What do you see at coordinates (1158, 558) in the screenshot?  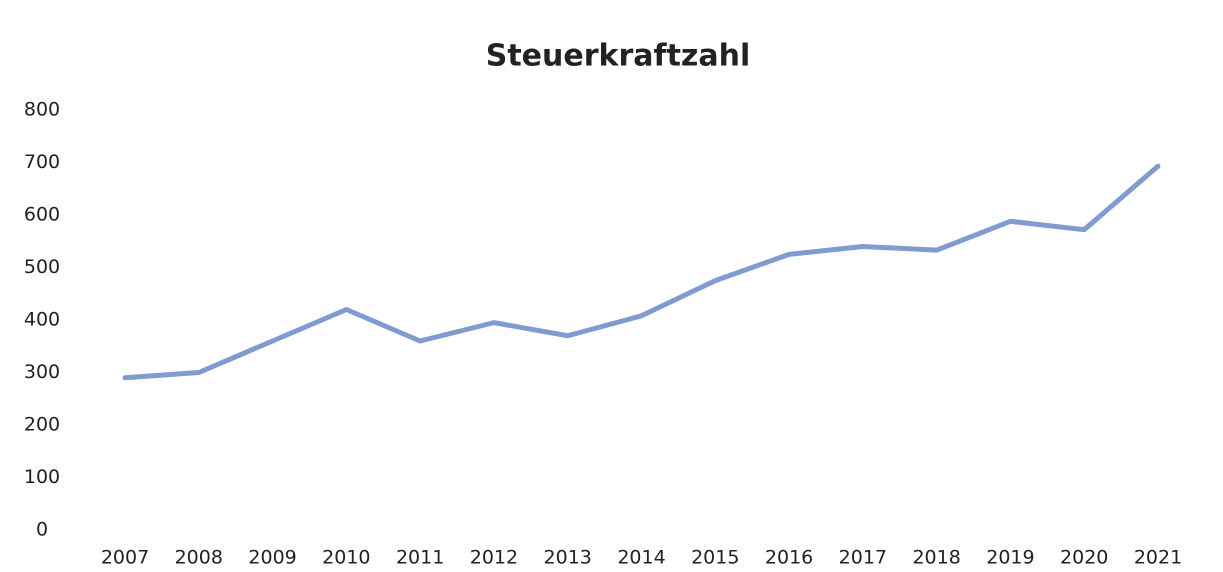 I see `x-tick-label: 2021` at bounding box center [1158, 558].